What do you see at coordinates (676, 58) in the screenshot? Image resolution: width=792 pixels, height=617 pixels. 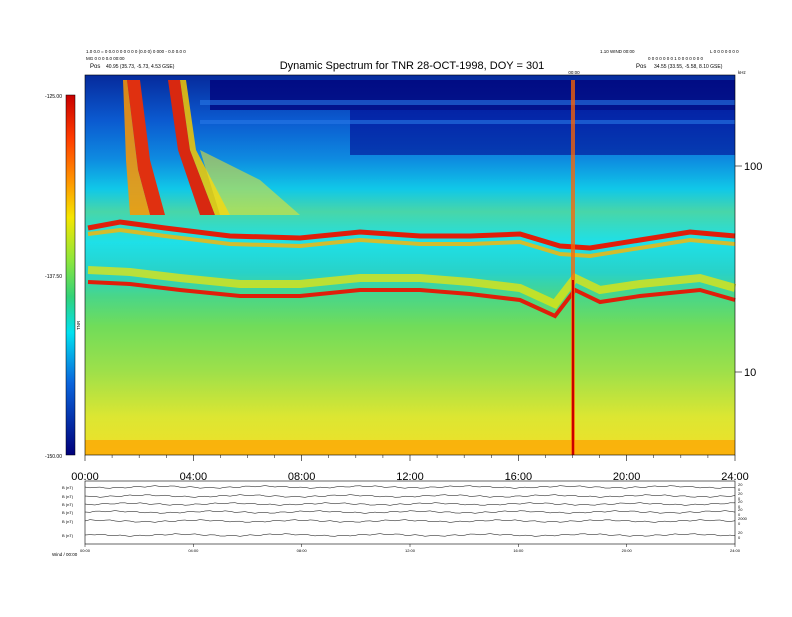 I see `header-right-line2: 0 0 0 0 0 0 0 1 0 0 0 0 0 0 0` at bounding box center [676, 58].